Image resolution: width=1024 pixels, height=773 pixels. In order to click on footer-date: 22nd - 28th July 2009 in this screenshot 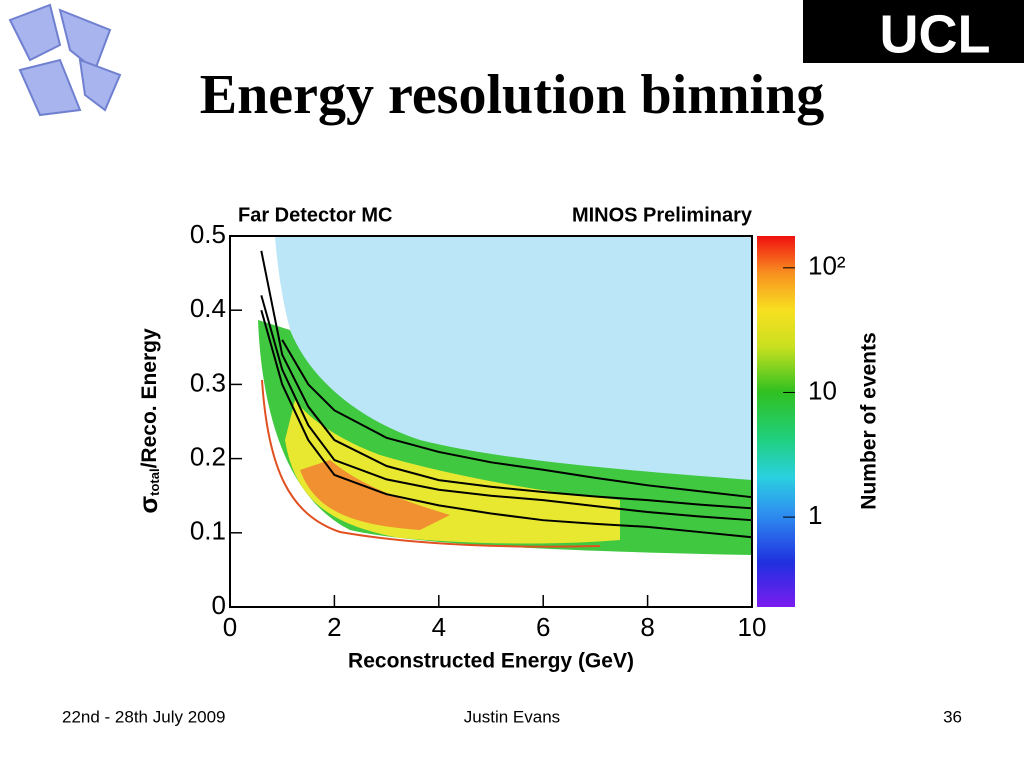, I will do `click(144, 716)`.